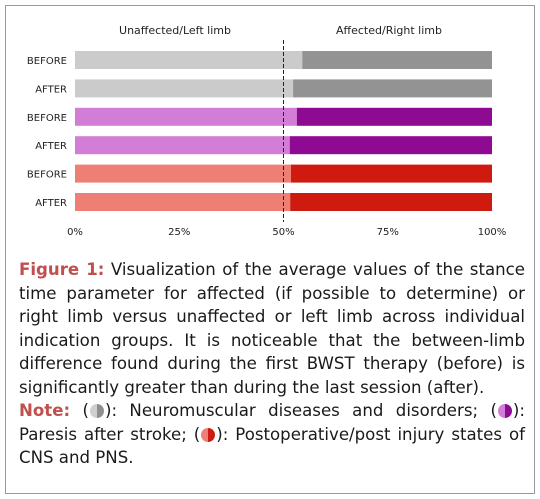 This screenshot has height=499, width=540. Describe the element at coordinates (492, 232) in the screenshot. I see `x-tick-label: 100%` at that location.